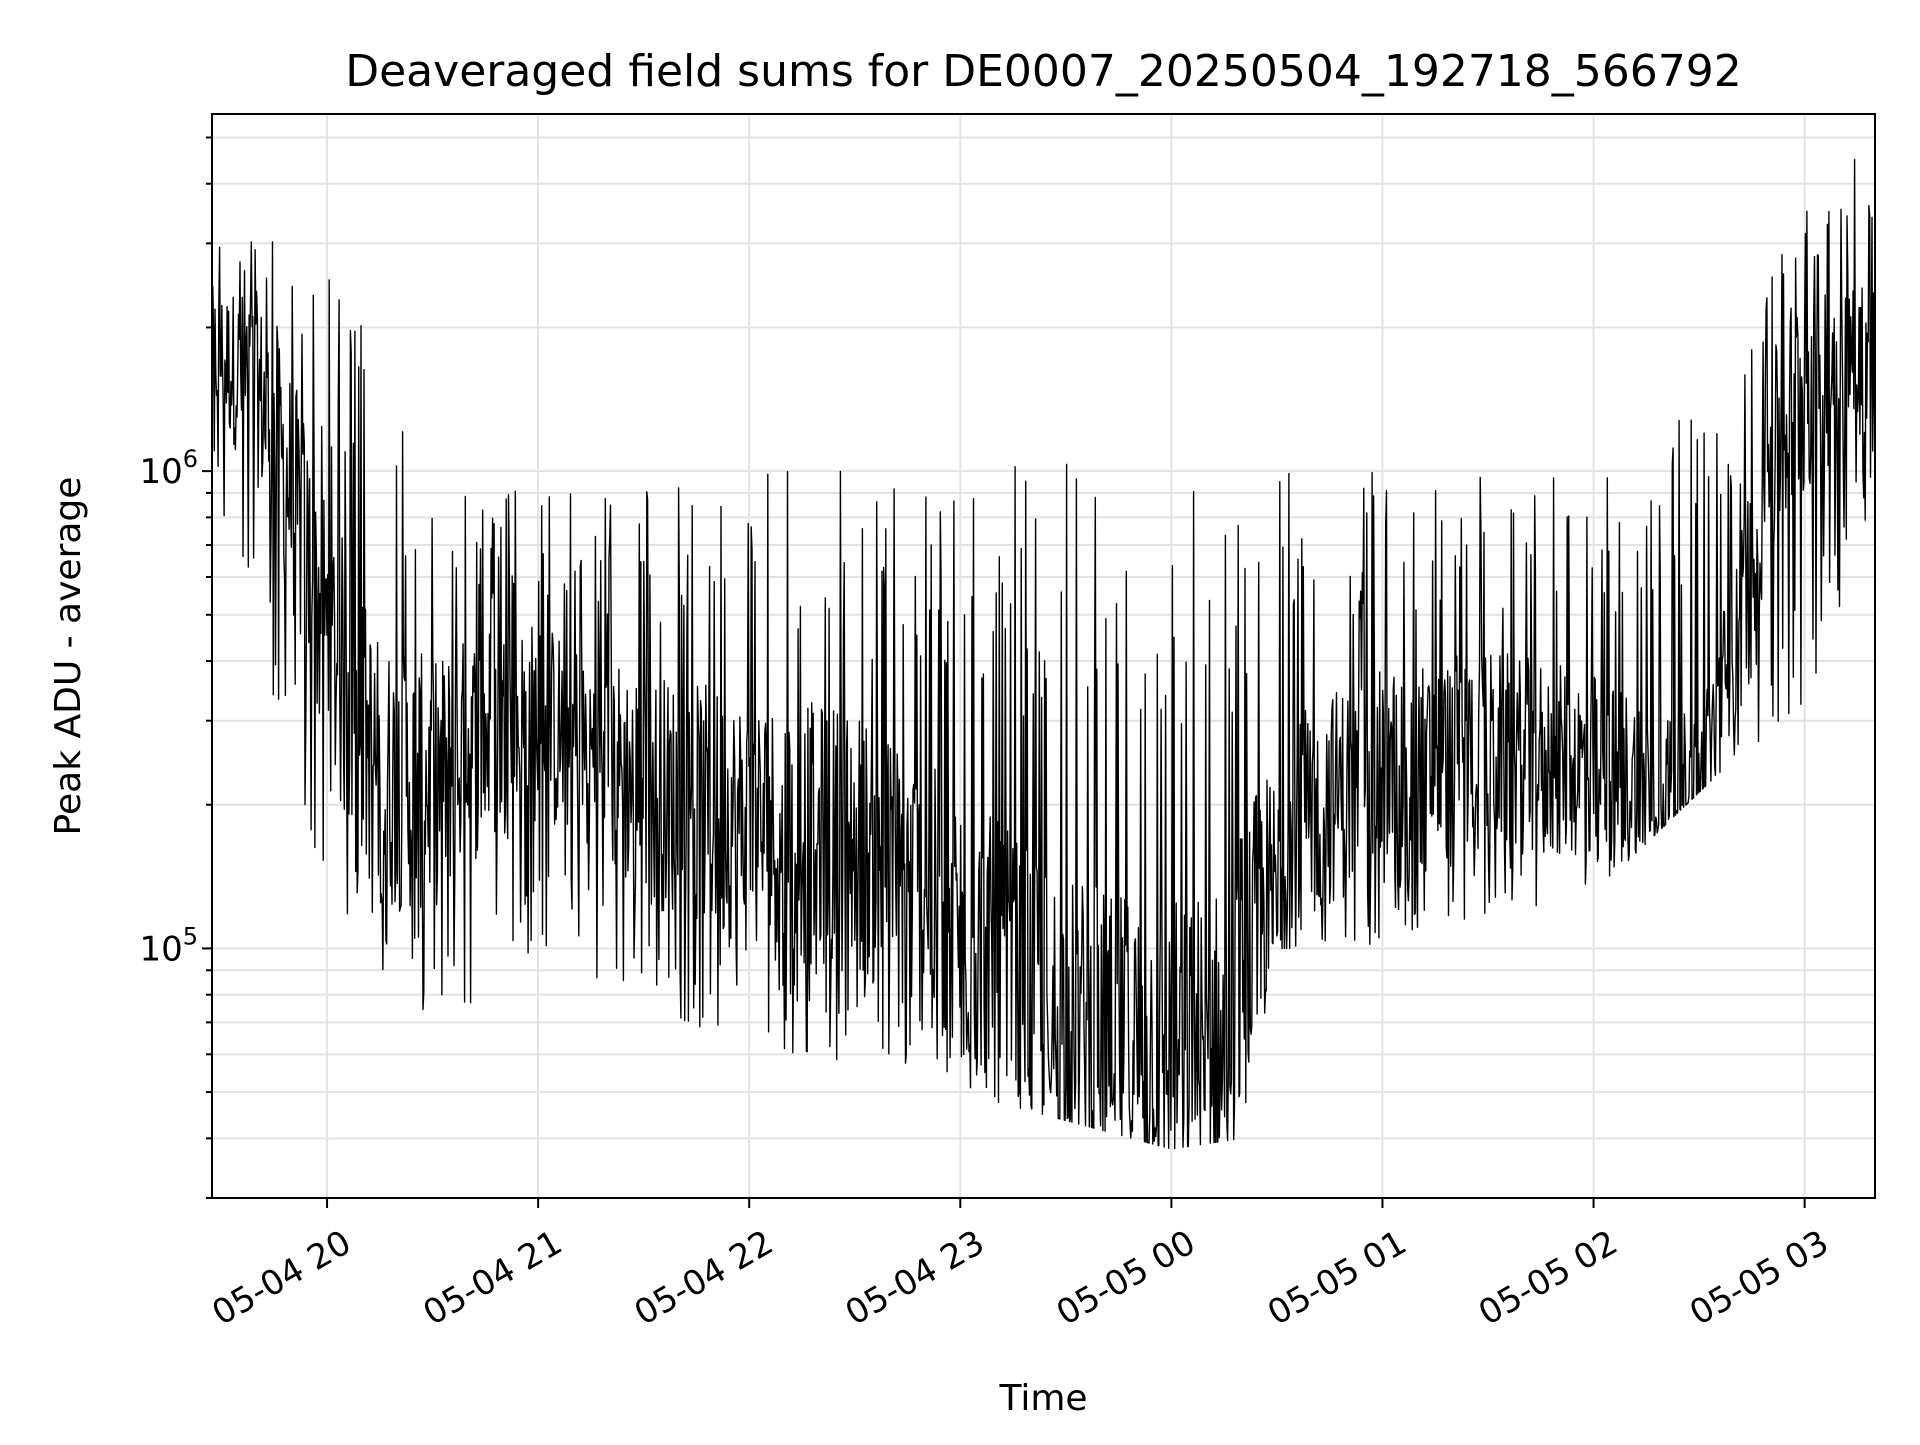 The height and width of the screenshot is (1445, 1920). I want to click on x-tick-label: 05-04 21, so click(493, 1278).